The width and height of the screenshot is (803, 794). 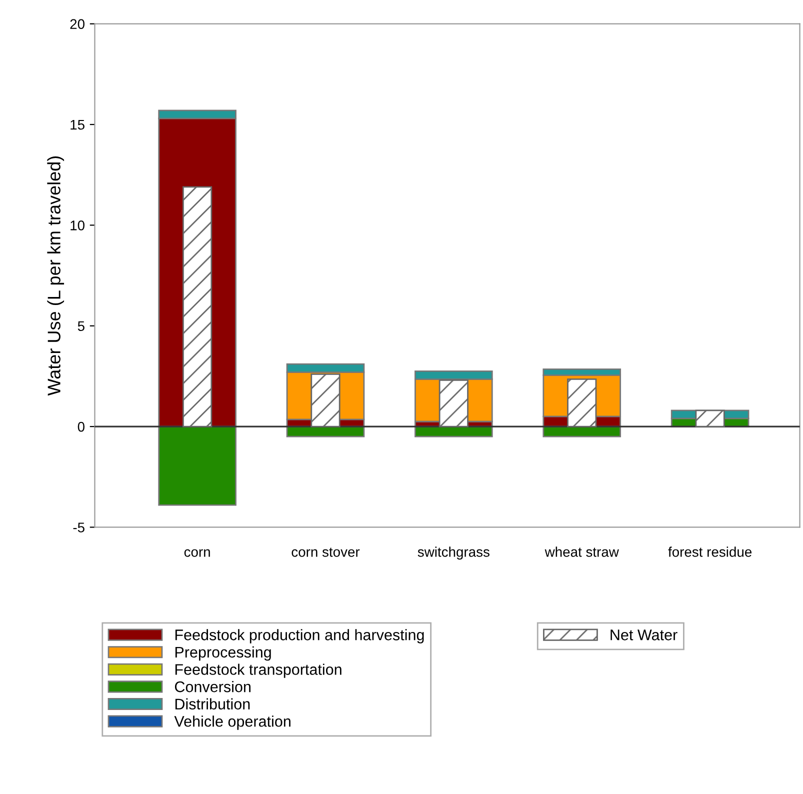 What do you see at coordinates (644, 635) in the screenshot?
I see `legend-label: Net Water` at bounding box center [644, 635].